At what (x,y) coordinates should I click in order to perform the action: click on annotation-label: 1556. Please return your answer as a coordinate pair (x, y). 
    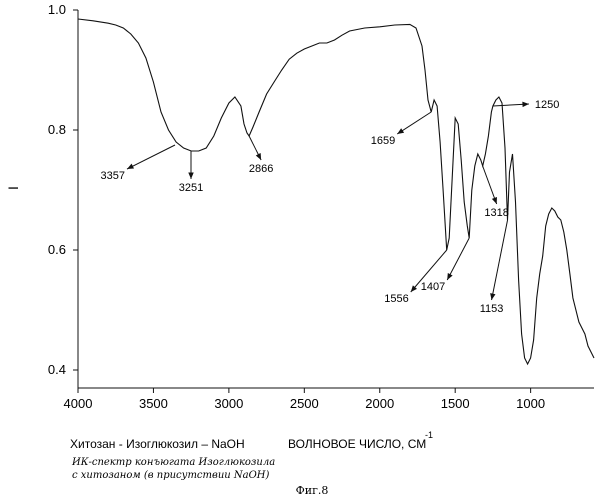
    Looking at the image, I should click on (396, 299).